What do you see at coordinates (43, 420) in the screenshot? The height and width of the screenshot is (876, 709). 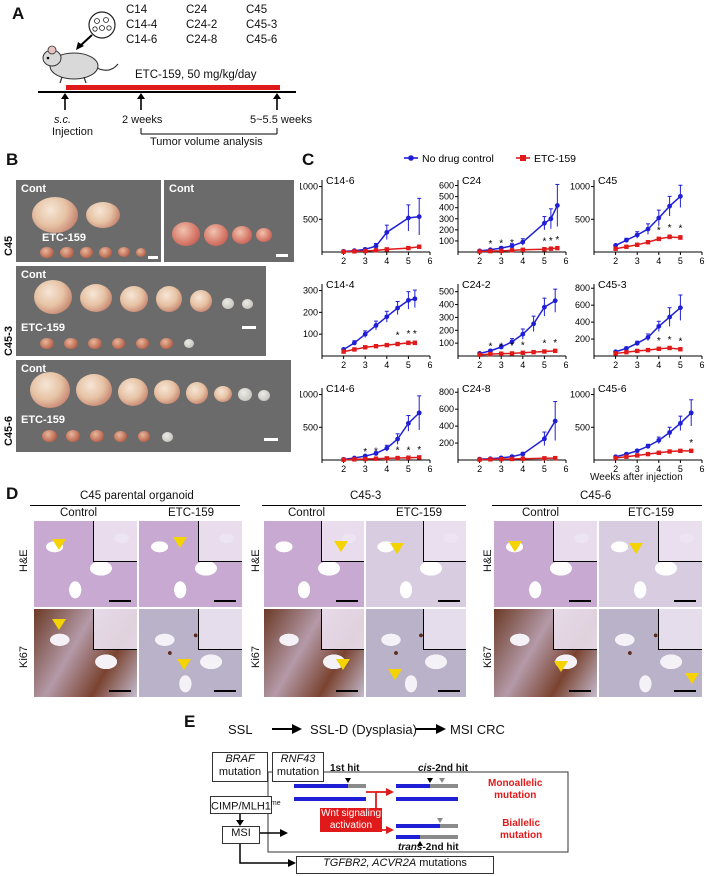 I see `drug-label: ETC-159` at bounding box center [43, 420].